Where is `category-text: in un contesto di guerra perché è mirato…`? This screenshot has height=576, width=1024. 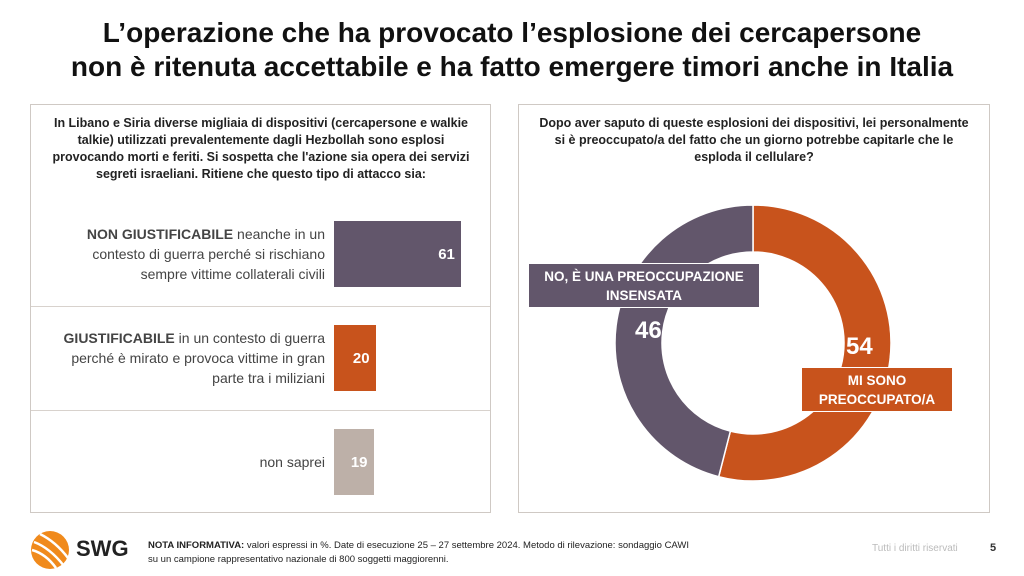 category-text: in un contesto di guerra perché è mirato… is located at coordinates (198, 358).